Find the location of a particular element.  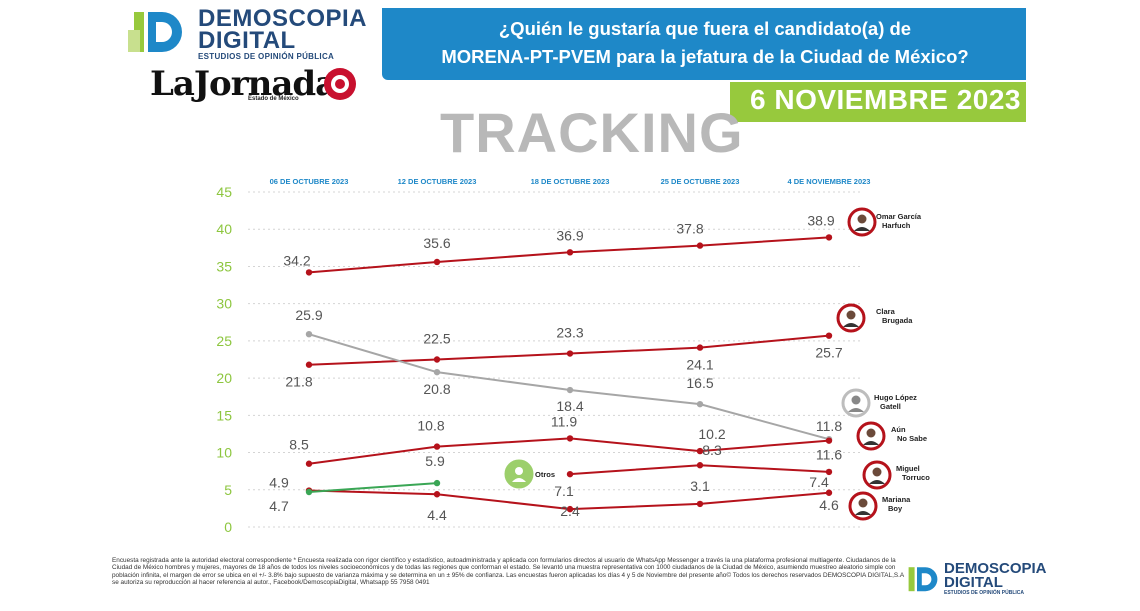

y-tick-label: 40 is located at coordinates (224, 229).